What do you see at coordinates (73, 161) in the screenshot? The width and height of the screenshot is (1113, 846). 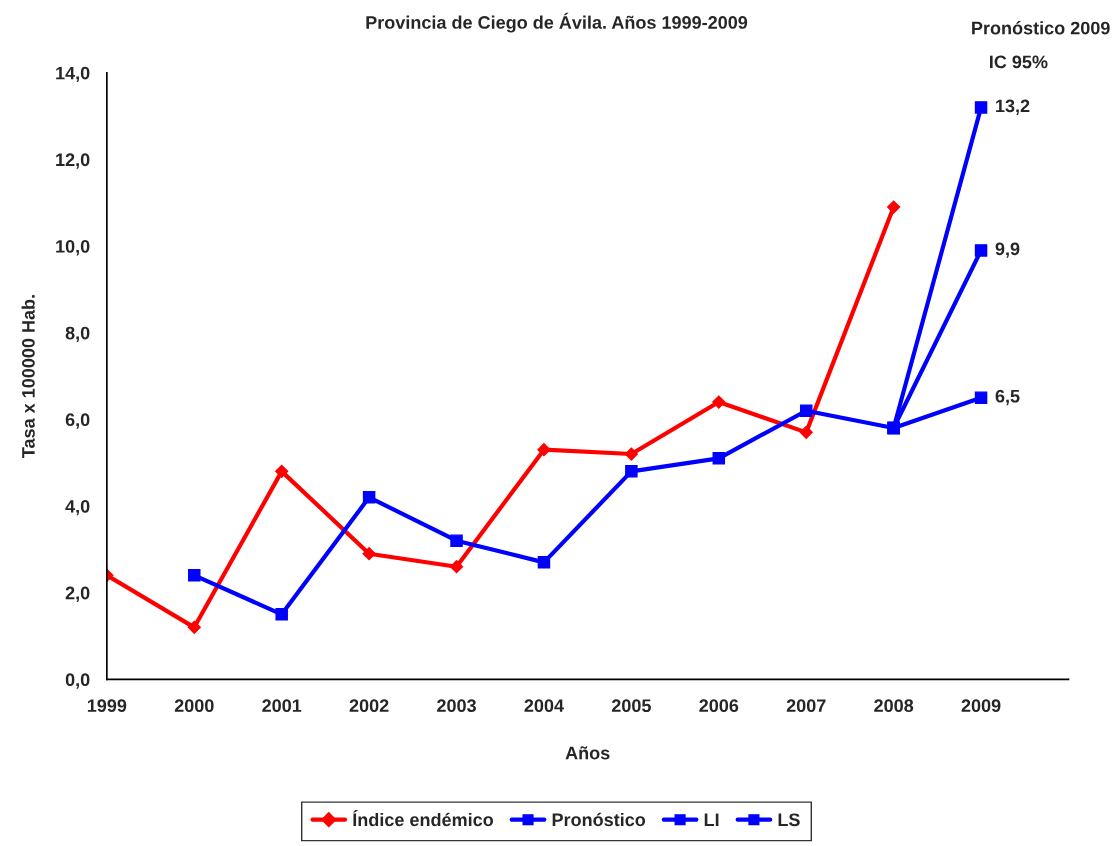 I see `y-tick-label: 12,0` at bounding box center [73, 161].